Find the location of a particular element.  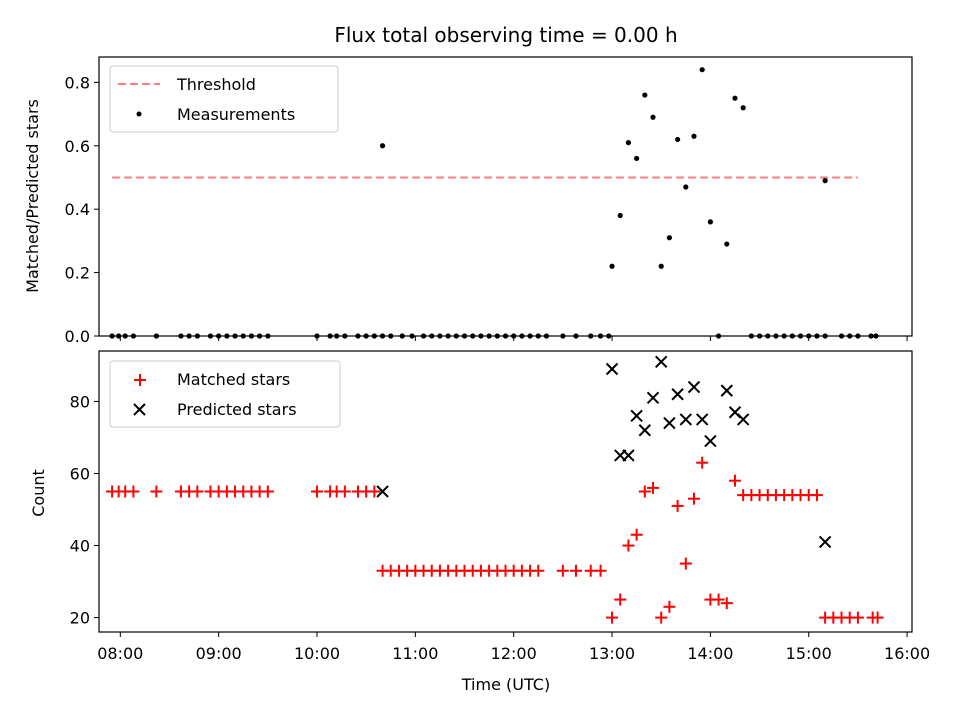

top-y-tick-label: 0.0 is located at coordinates (77, 336).